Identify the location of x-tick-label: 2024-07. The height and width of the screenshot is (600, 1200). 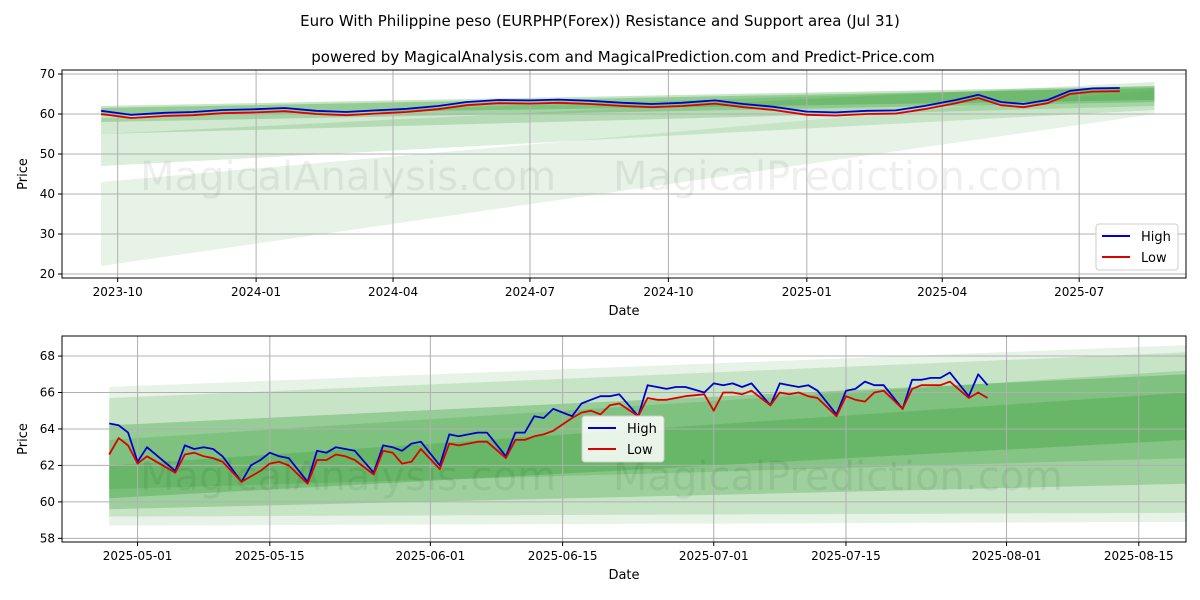
(530, 292).